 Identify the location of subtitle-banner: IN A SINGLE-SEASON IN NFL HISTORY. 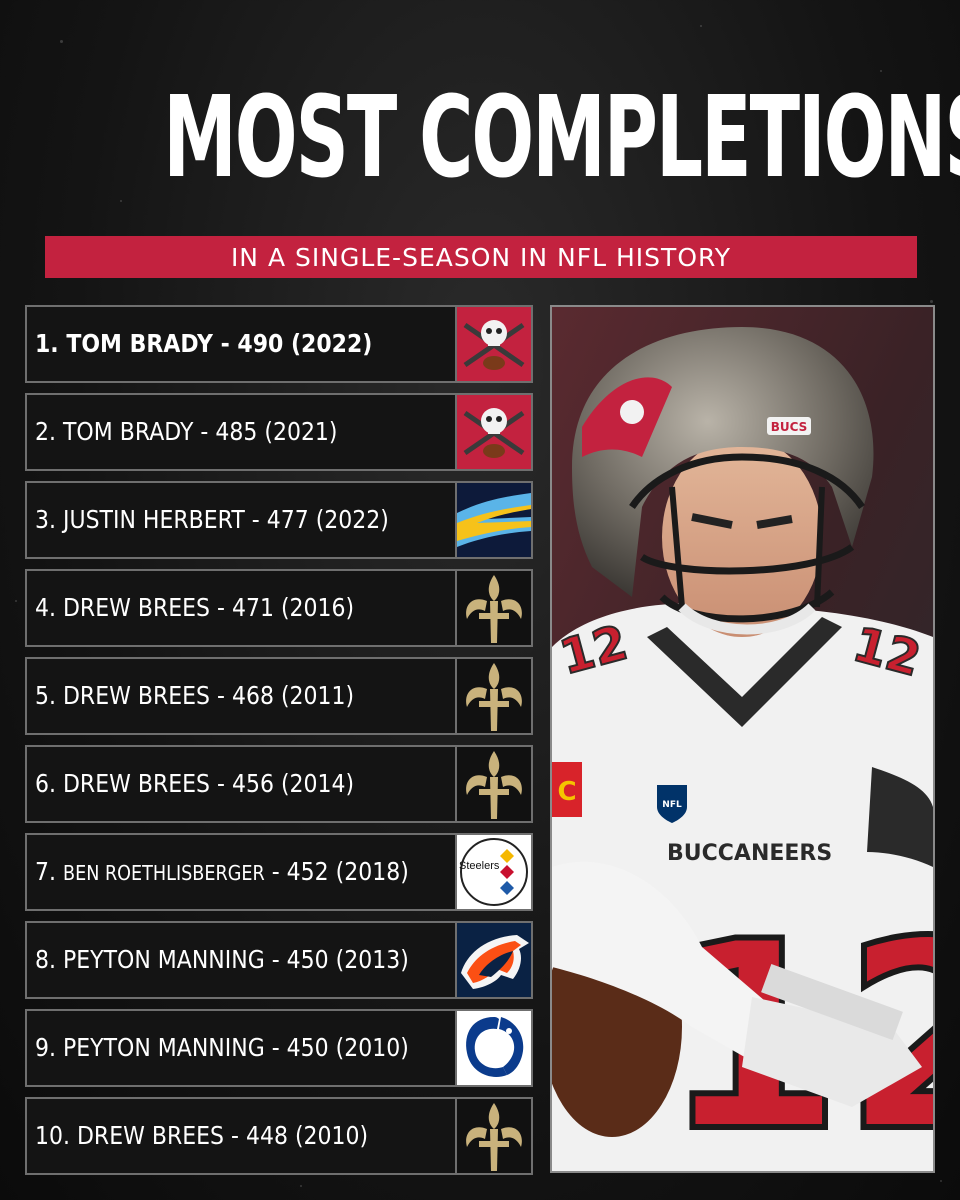
(481, 257).